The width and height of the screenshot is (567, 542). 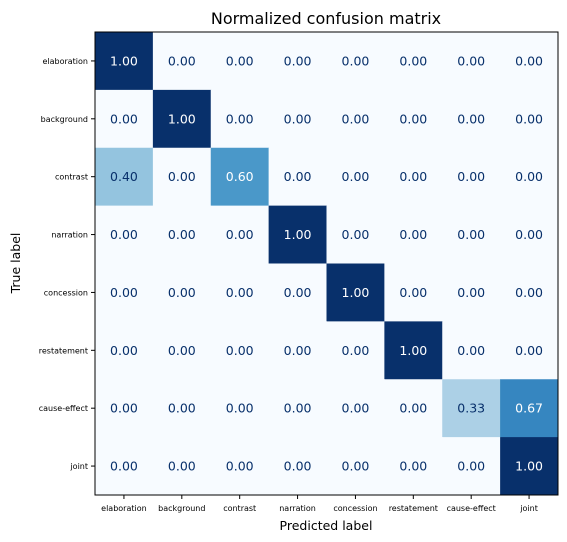 I want to click on y-tick-label: narration, so click(x=69, y=235).